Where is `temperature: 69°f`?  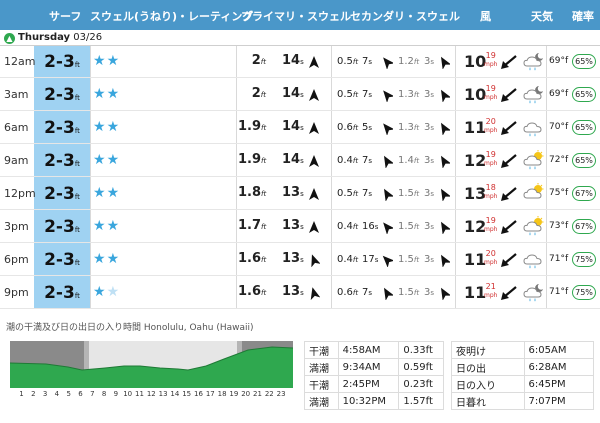 temperature: 69°f is located at coordinates (559, 61).